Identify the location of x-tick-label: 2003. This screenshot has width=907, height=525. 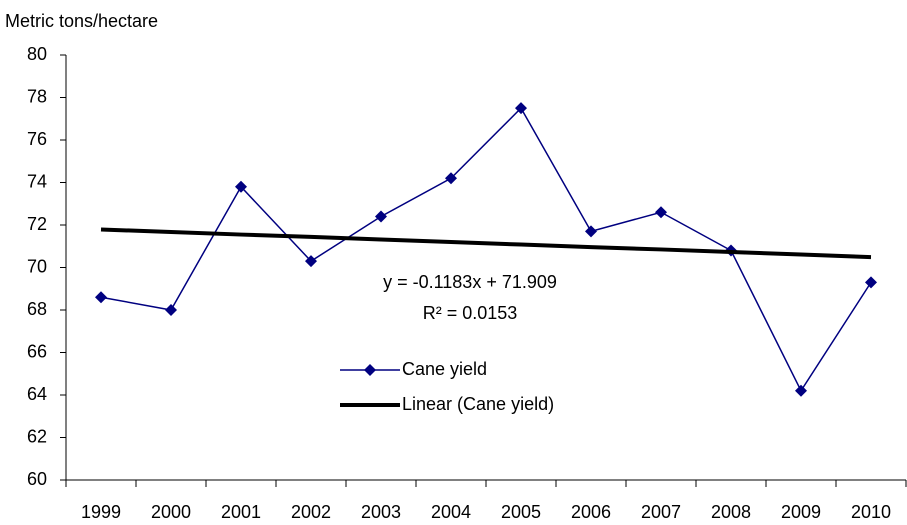
(381, 512).